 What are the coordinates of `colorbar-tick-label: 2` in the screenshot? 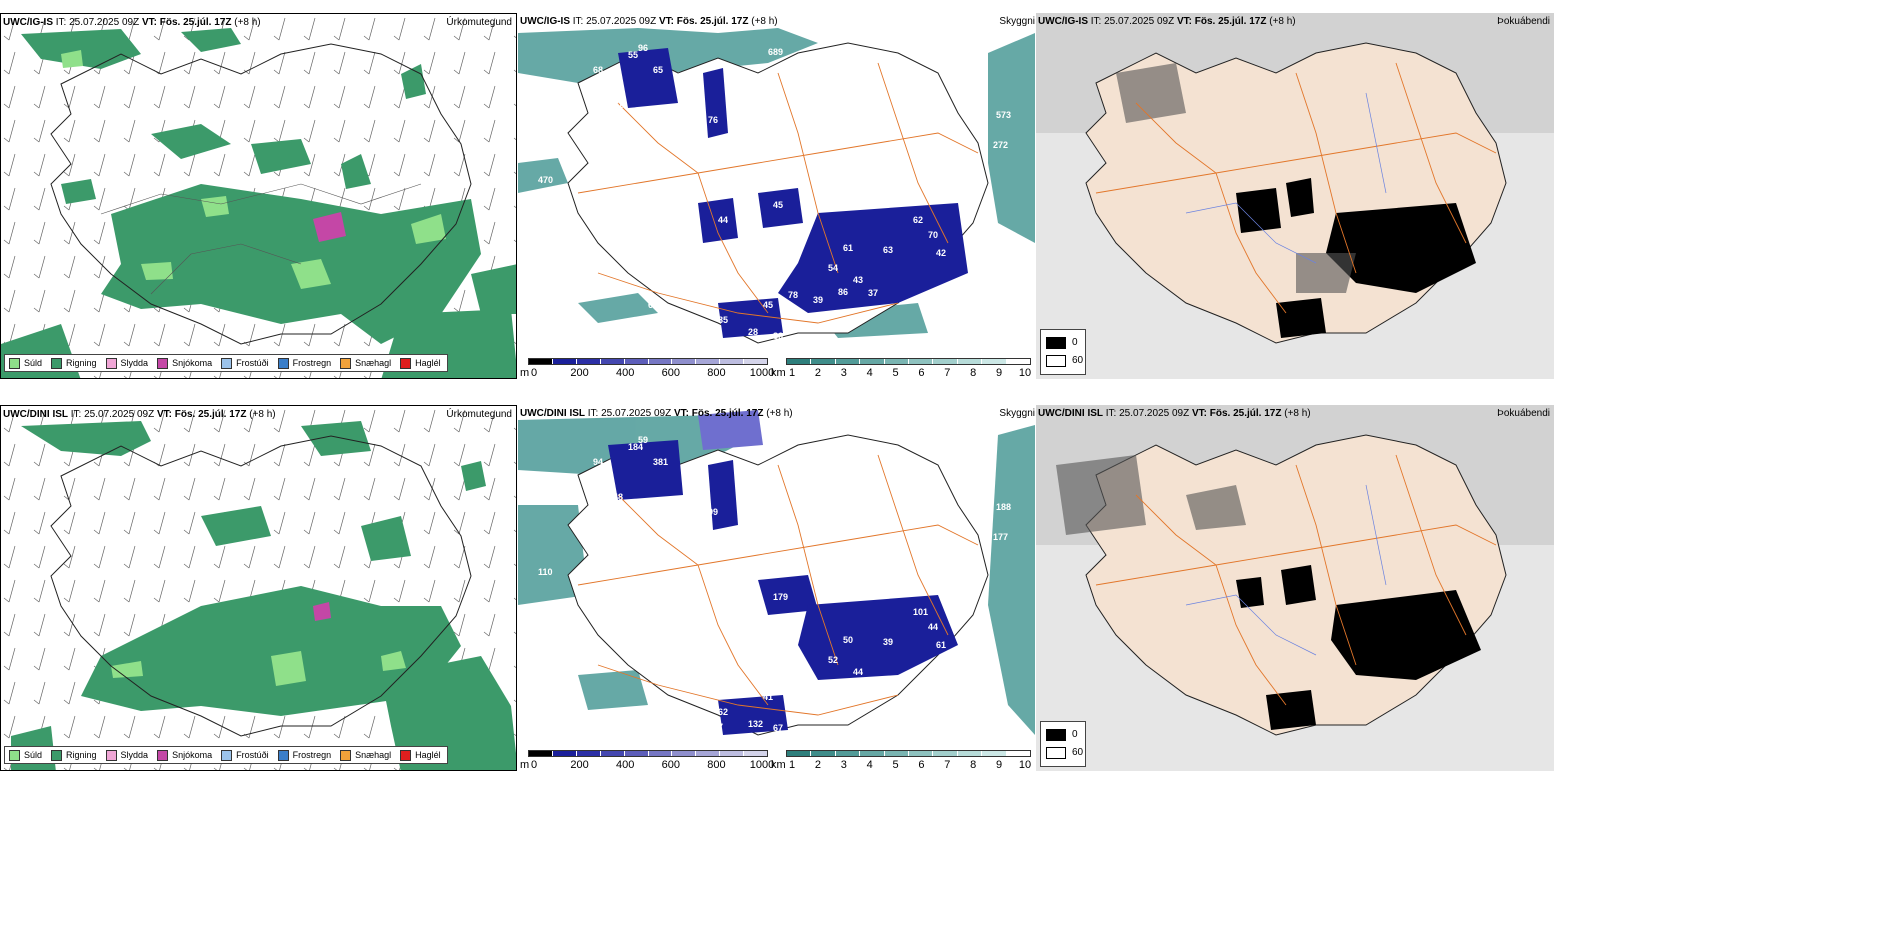 It's located at (817, 373).